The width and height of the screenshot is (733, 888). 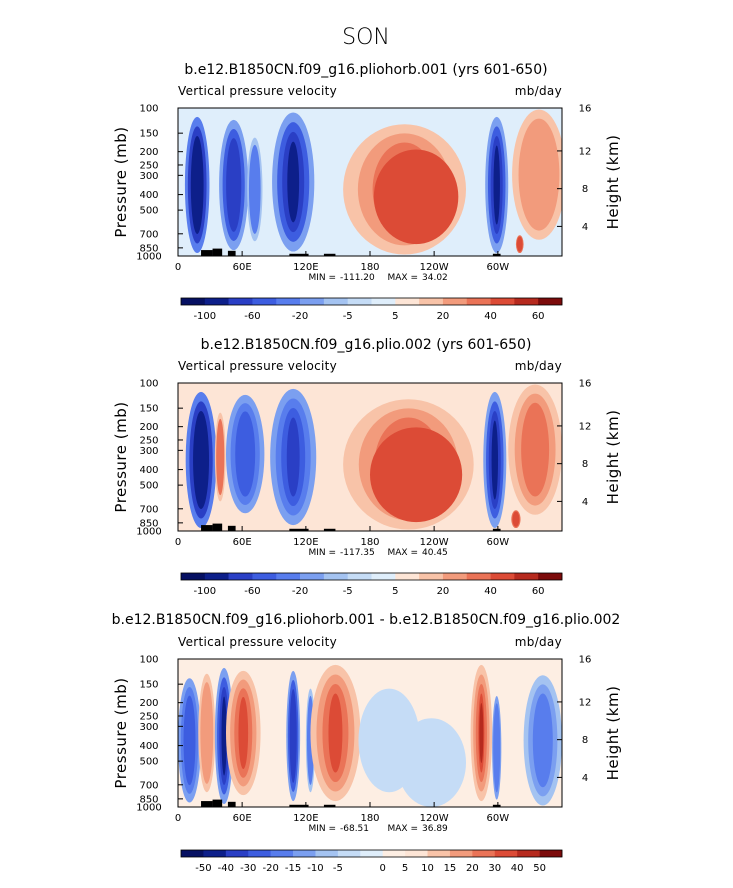 I want to click on colorbar-label: 5, so click(x=395, y=316).